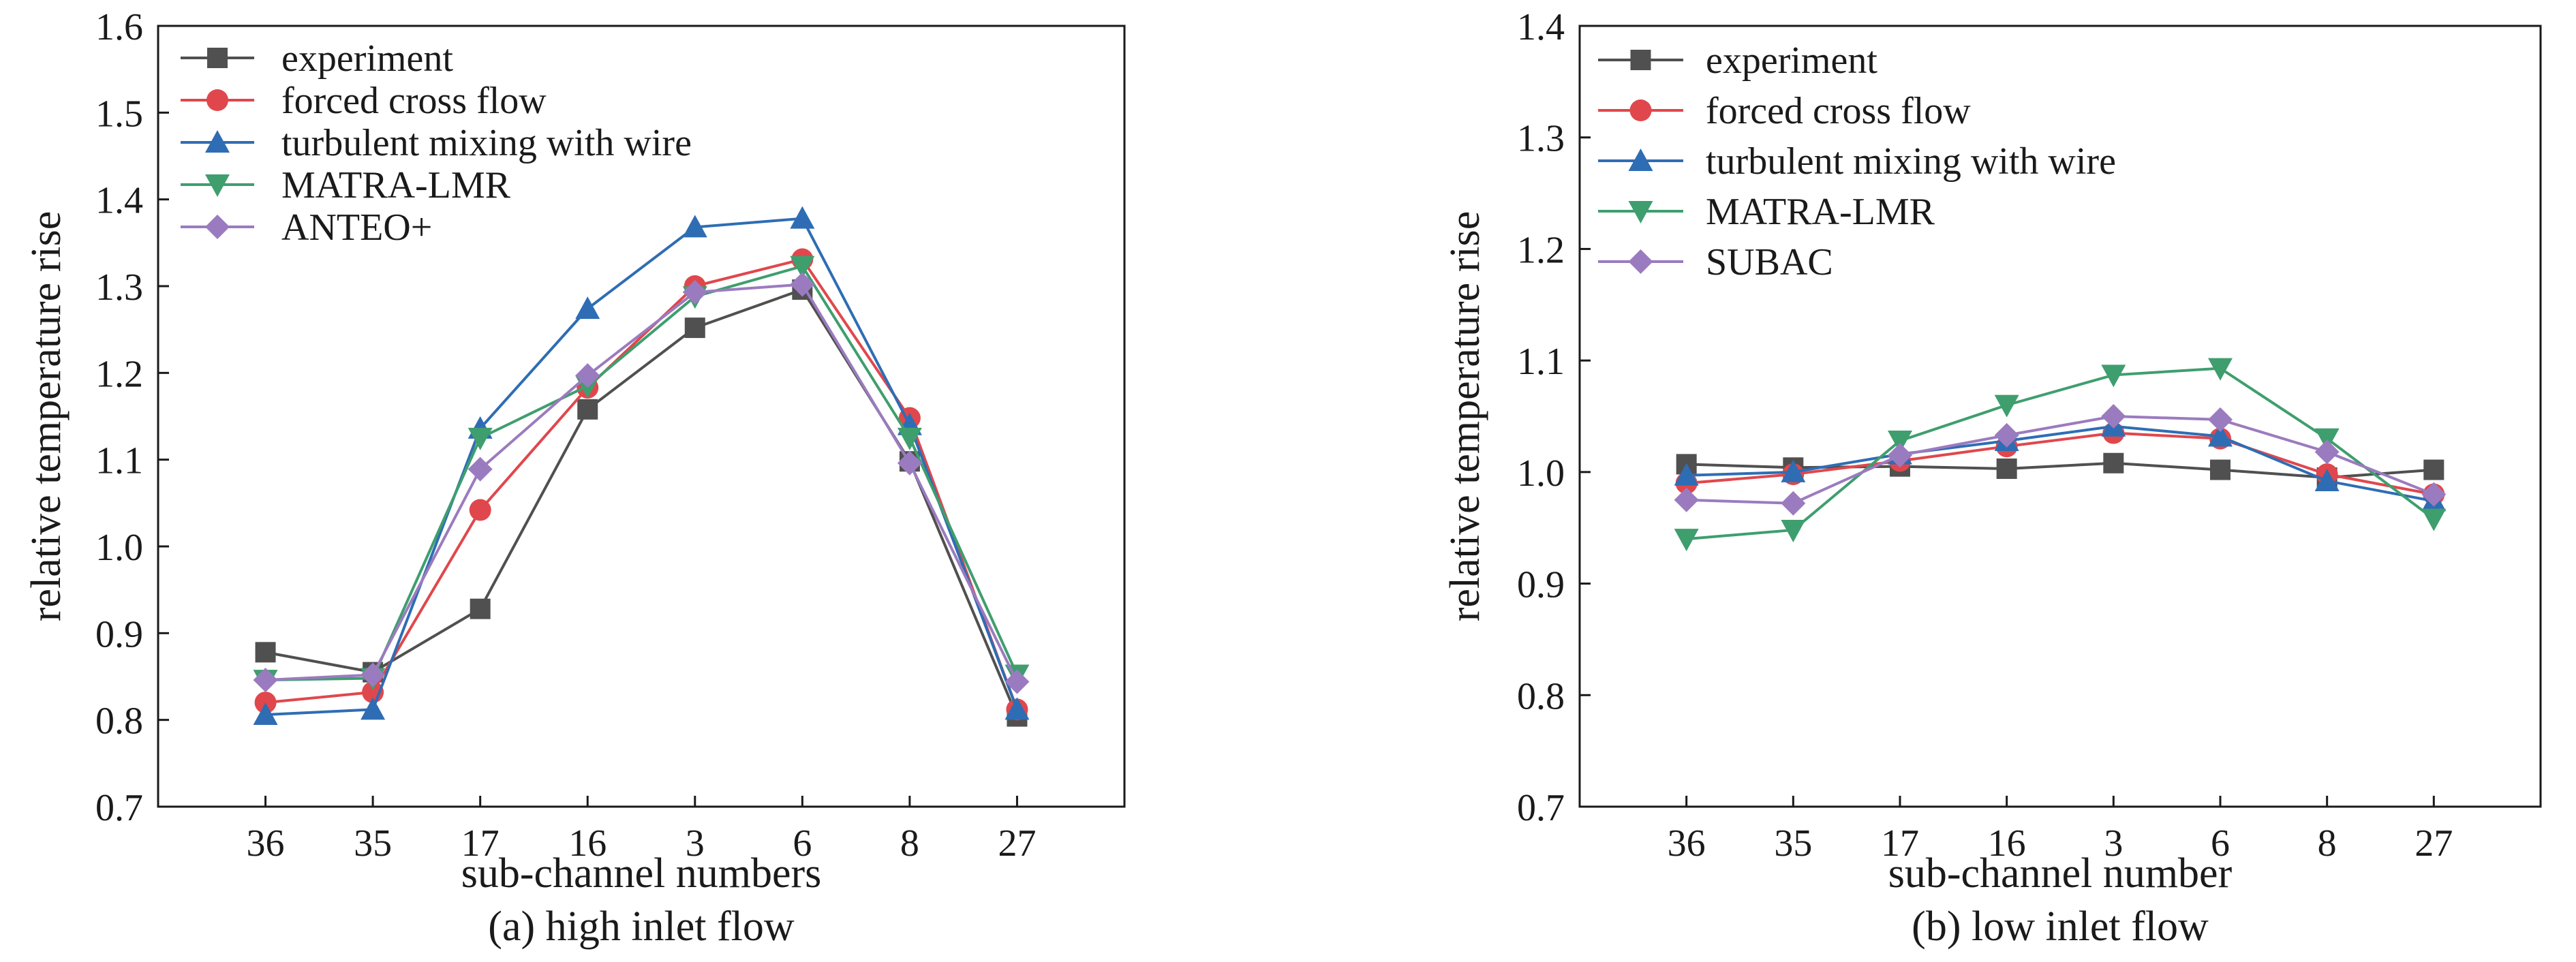 This screenshot has height=962, width=2576. I want to click on series-experiment, so click(641, 503).